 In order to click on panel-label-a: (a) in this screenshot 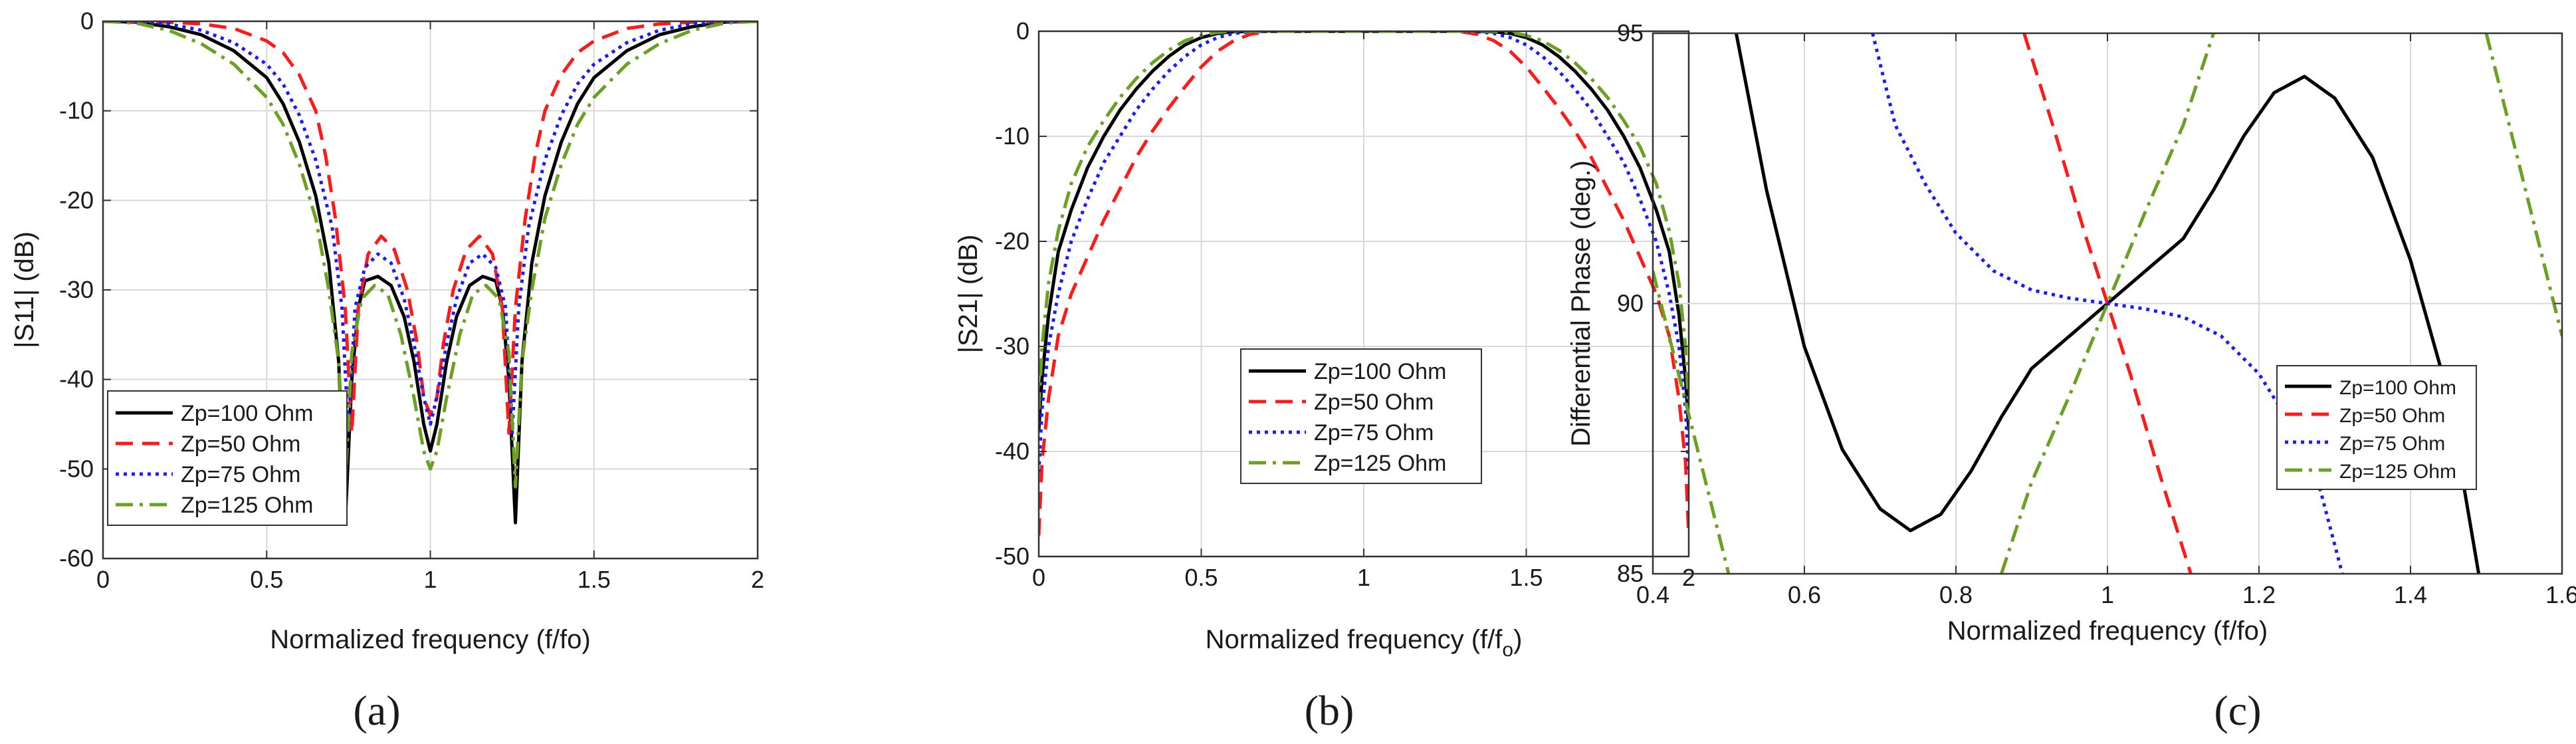, I will do `click(376, 710)`.